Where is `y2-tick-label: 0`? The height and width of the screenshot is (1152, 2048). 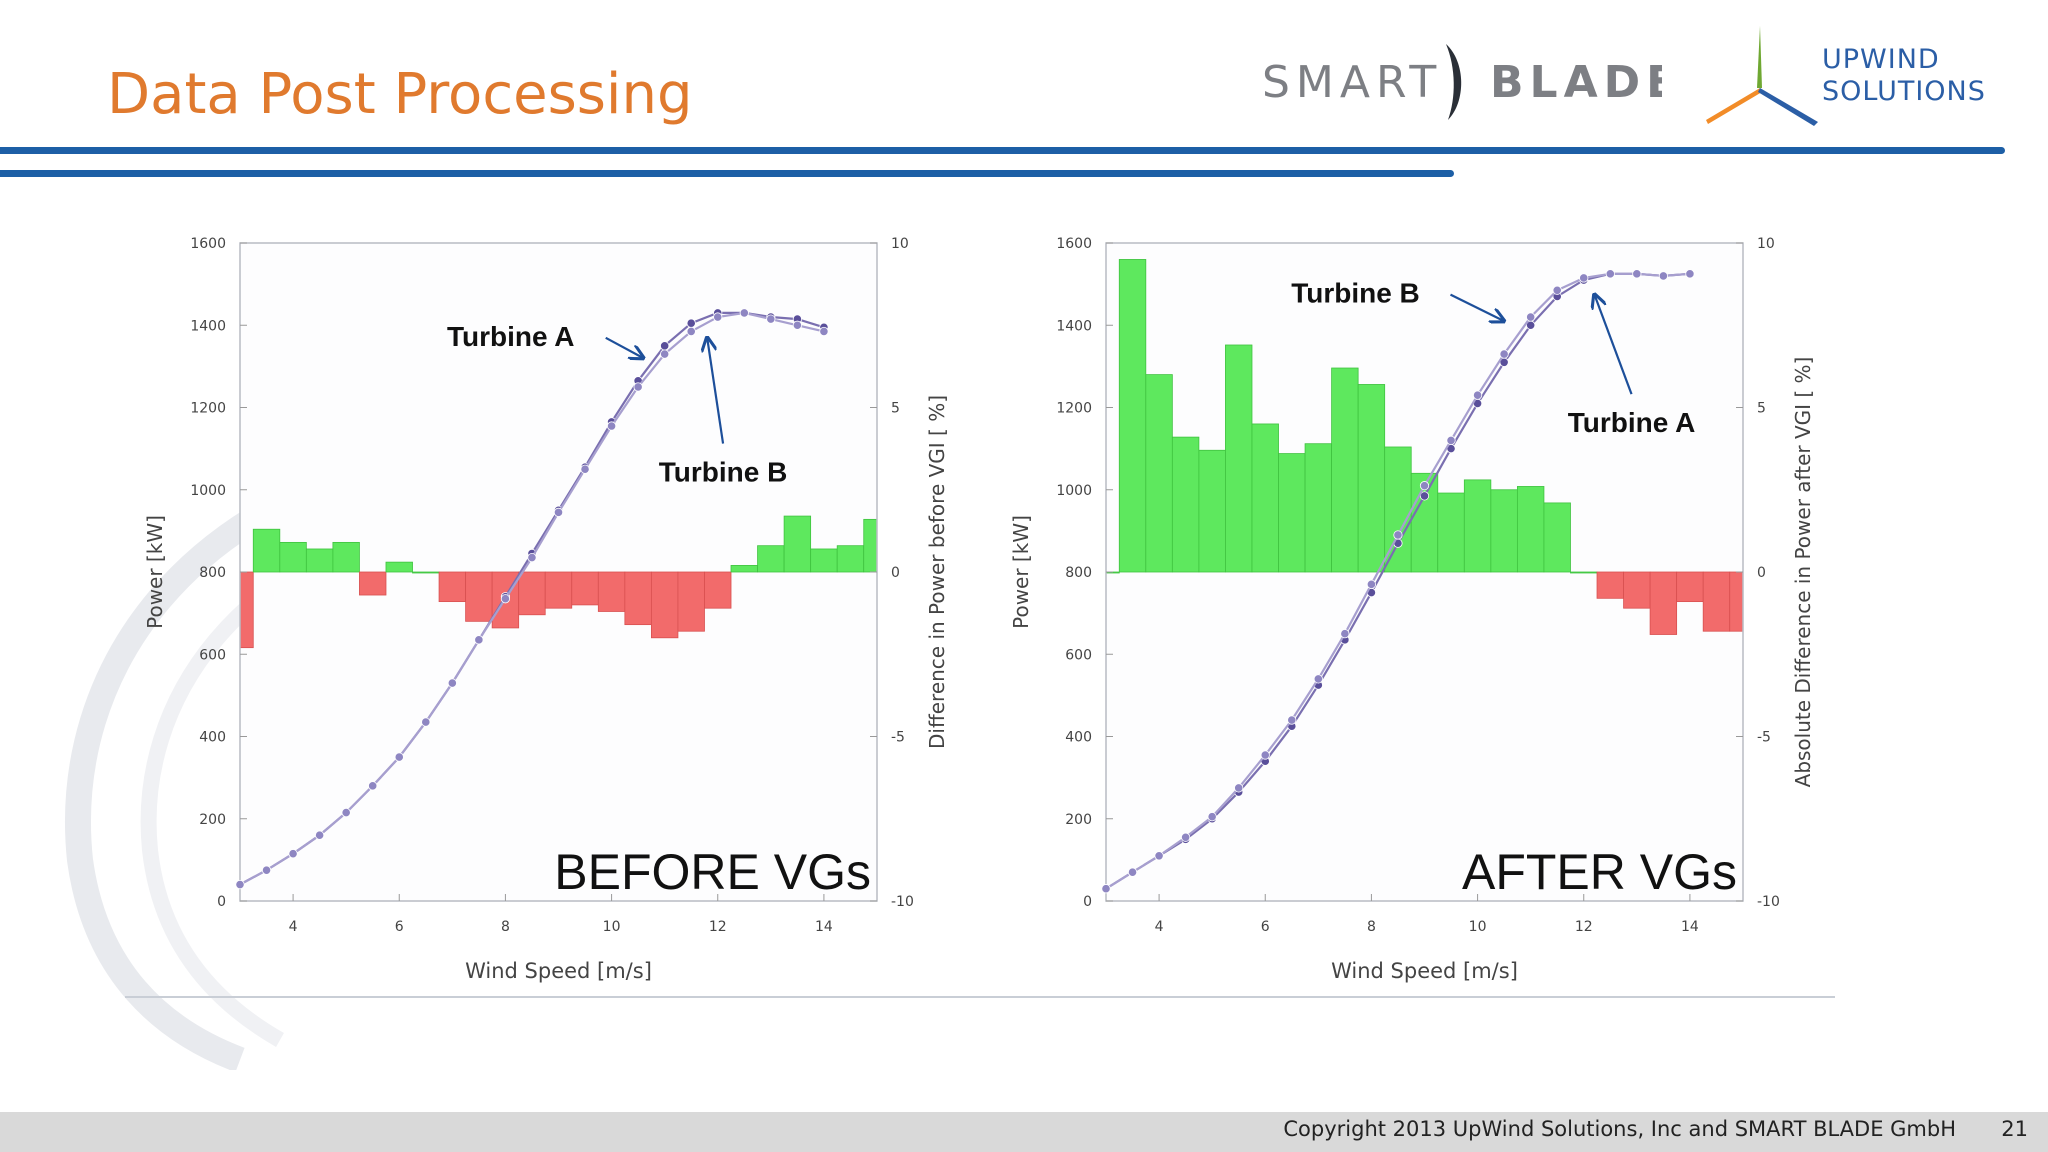
y2-tick-label: 0 is located at coordinates (895, 573).